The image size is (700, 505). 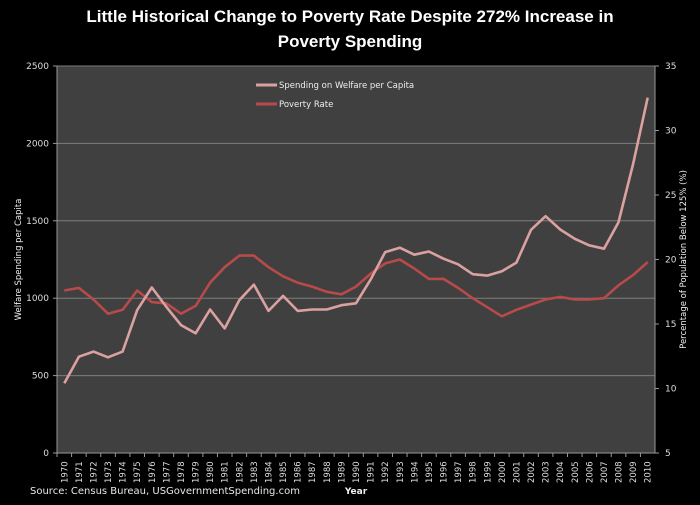 What do you see at coordinates (668, 454) in the screenshot?
I see `y-tick-label-right: 5` at bounding box center [668, 454].